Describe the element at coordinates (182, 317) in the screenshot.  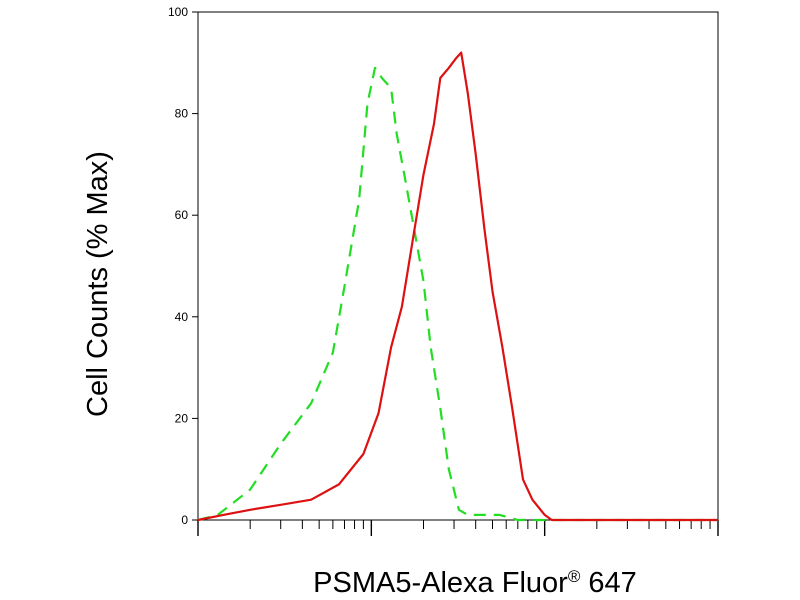
I see `y-tick-label: 40` at that location.